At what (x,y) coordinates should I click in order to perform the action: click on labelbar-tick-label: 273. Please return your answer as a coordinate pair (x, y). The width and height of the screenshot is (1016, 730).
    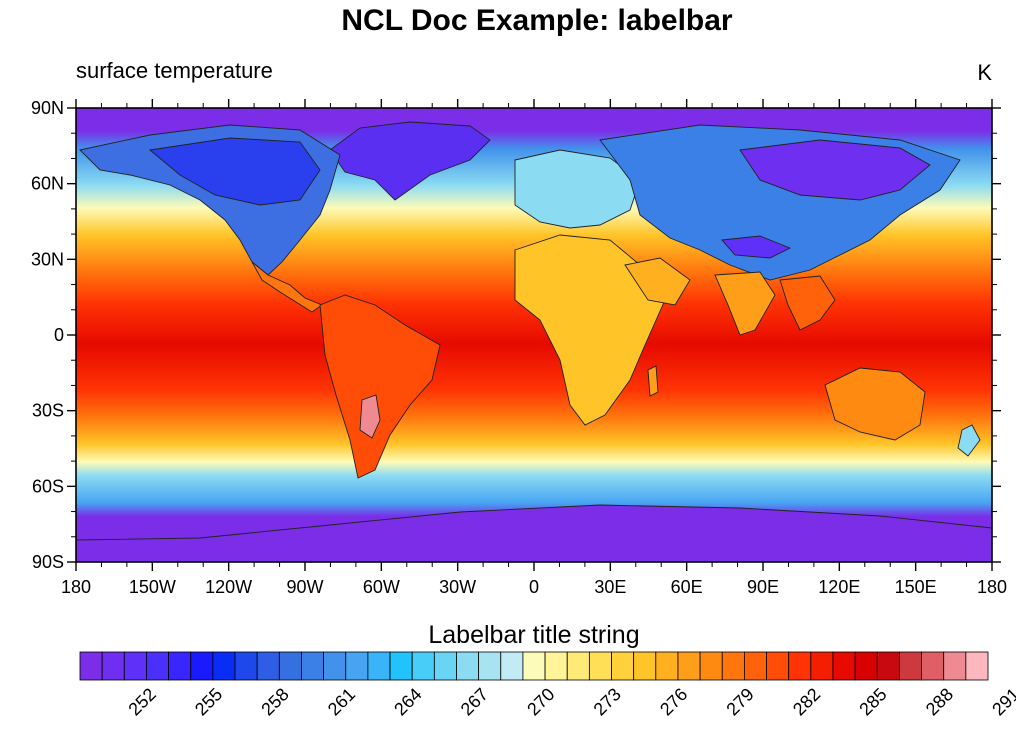
    Looking at the image, I should click on (607, 701).